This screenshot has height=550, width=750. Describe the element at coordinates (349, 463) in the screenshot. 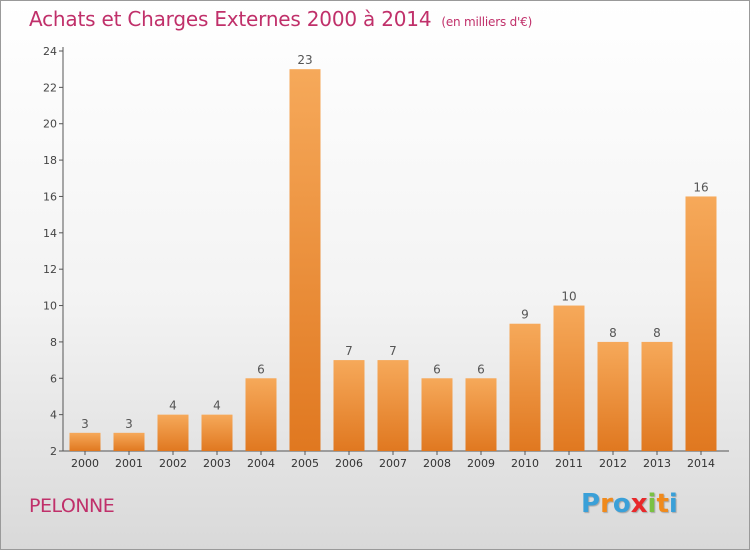

I see `x-tick-label: 2006` at that location.